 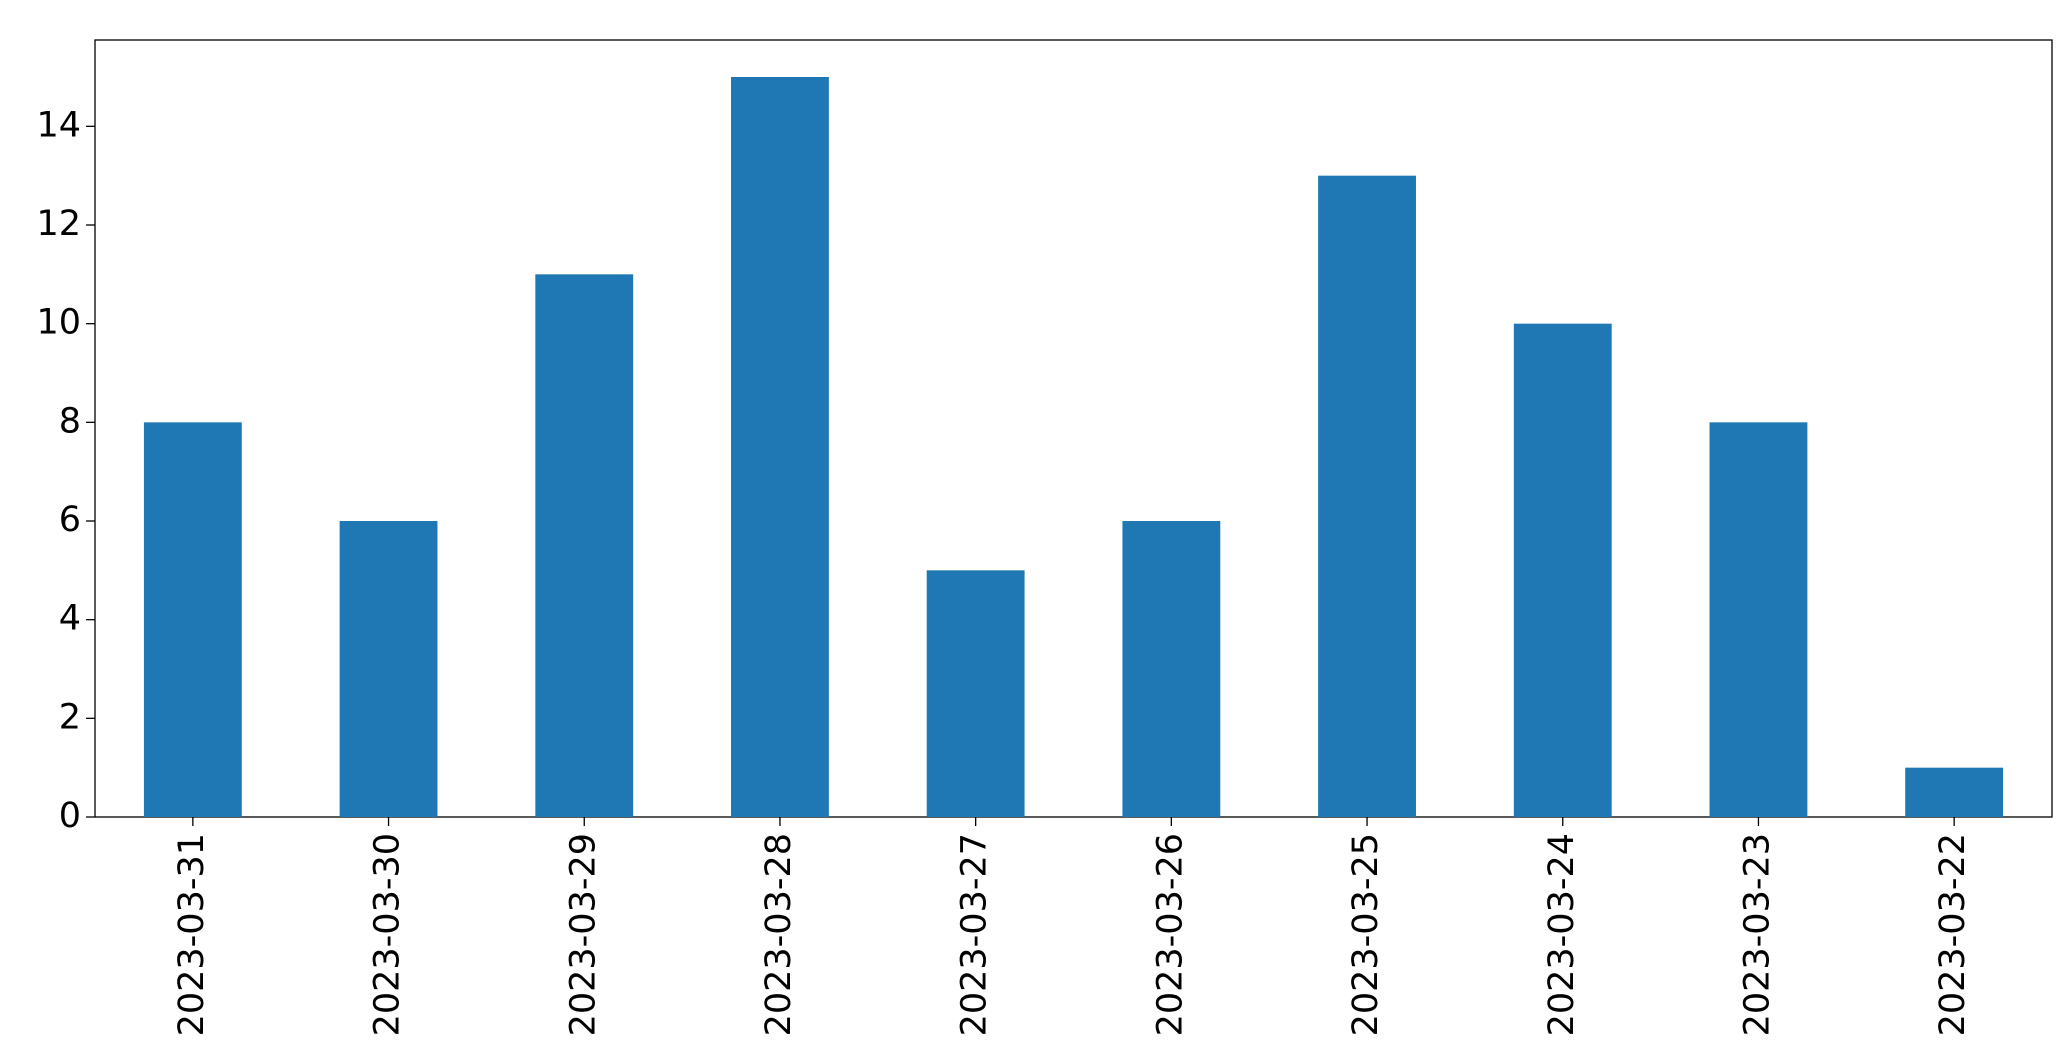 What do you see at coordinates (1170, 934) in the screenshot?
I see `x-tick-label: 2023-03-26` at bounding box center [1170, 934].